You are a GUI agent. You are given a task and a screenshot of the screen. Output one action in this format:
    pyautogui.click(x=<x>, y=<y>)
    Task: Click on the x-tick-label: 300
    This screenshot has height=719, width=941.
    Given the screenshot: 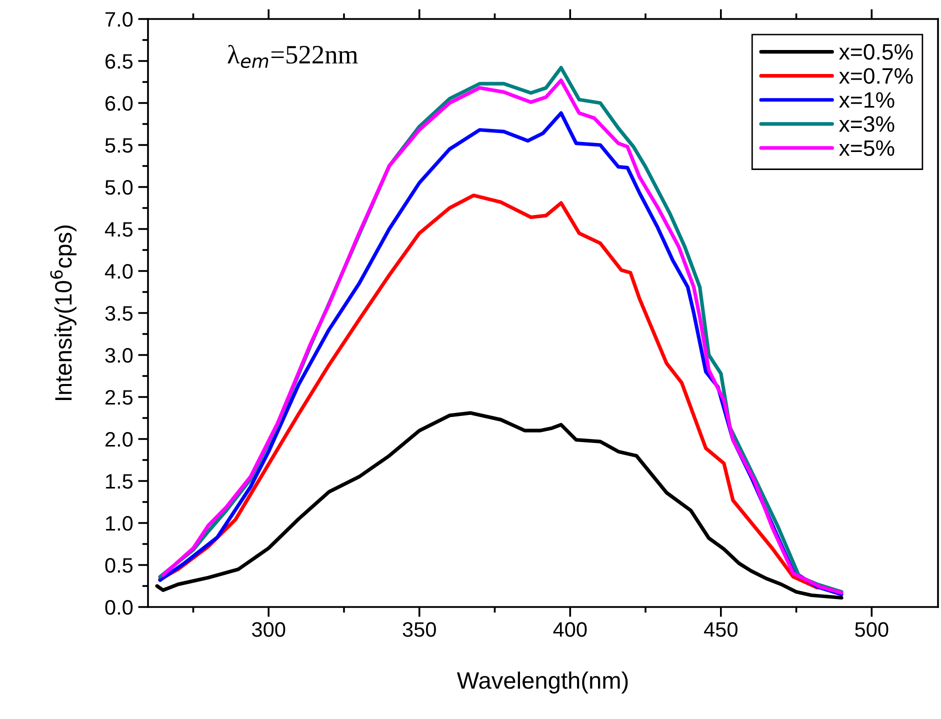 What is the action you would take?
    pyautogui.click(x=269, y=629)
    